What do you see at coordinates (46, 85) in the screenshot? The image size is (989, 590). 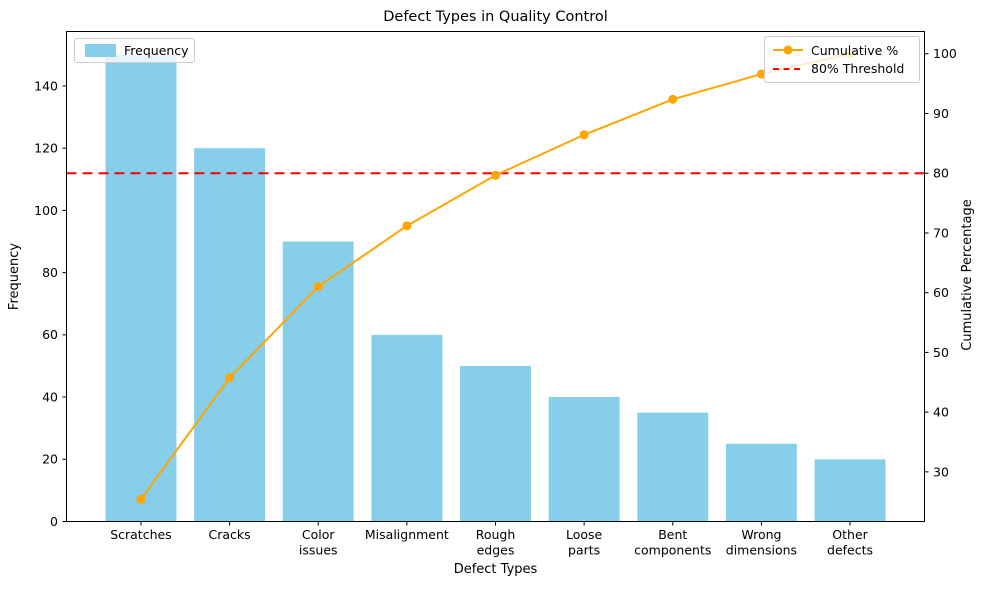 I see `left-tick-label: 140` at bounding box center [46, 85].